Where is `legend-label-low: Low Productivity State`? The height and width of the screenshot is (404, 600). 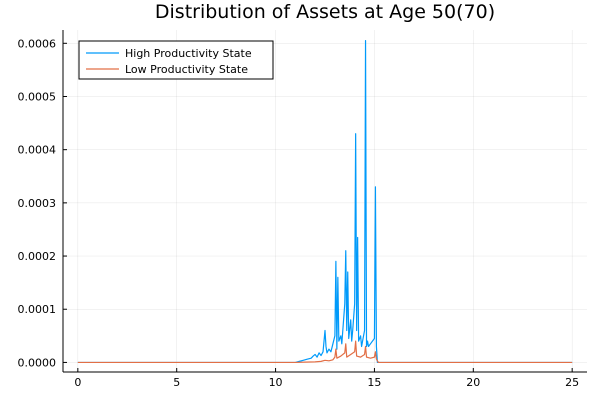
legend-label-low: Low Productivity State is located at coordinates (186, 69).